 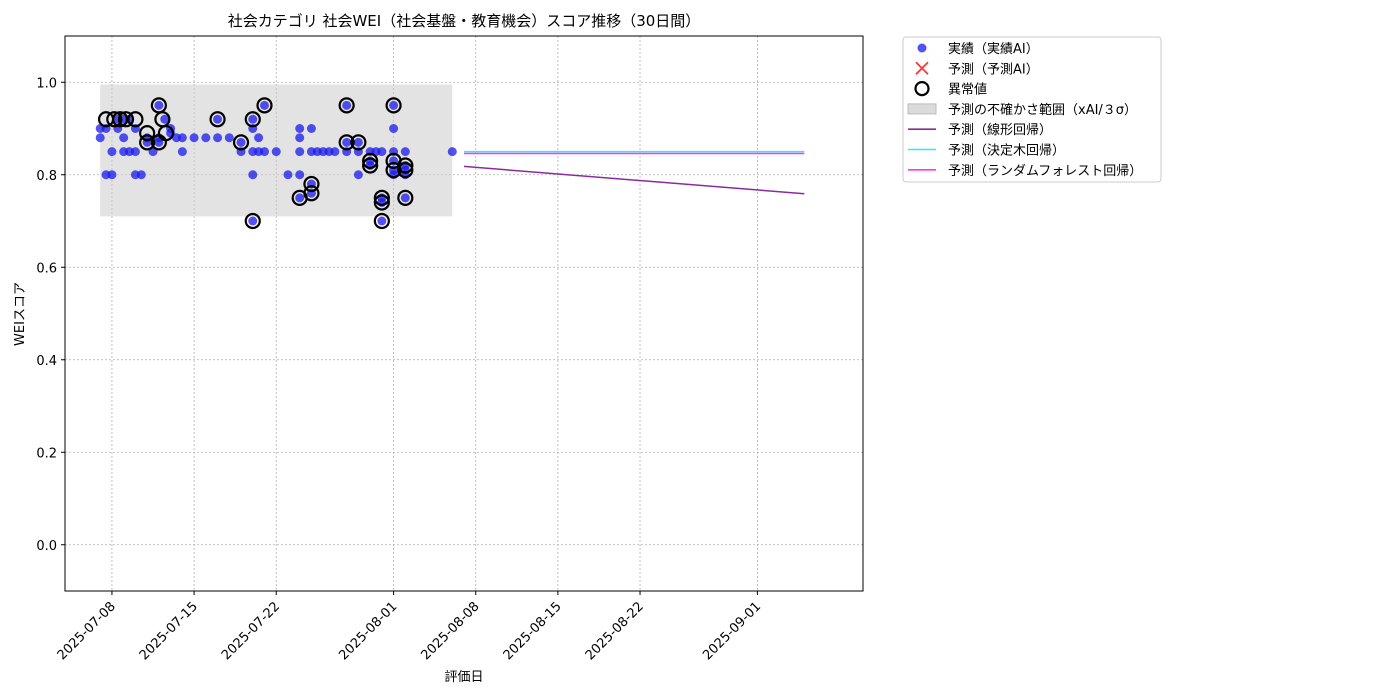 I want to click on x-tick-label: 2025-07-22, so click(x=251, y=631).